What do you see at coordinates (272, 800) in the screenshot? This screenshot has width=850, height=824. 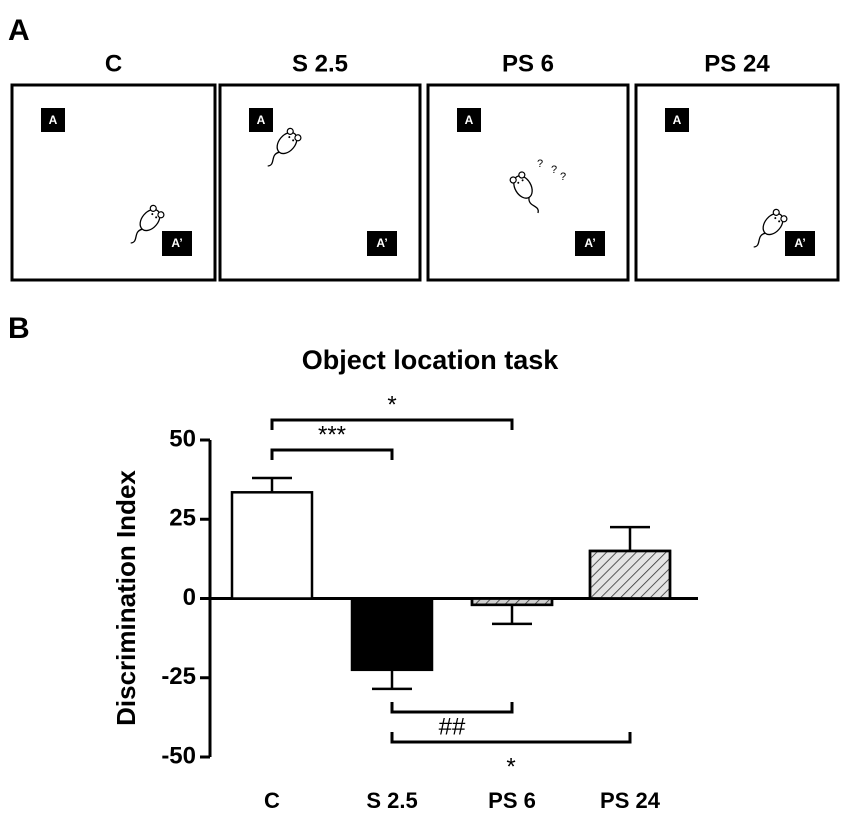 I see `x-tick-label: C` at bounding box center [272, 800].